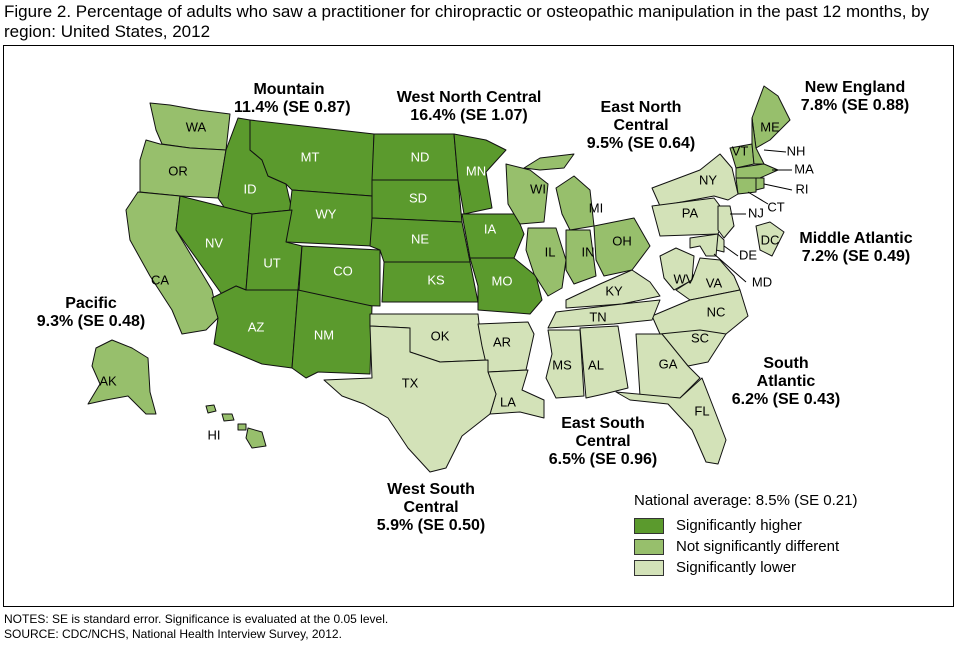 Image resolution: width=960 pixels, height=648 pixels. Describe the element at coordinates (527, 194) in the screenshot. I see `state-wi` at that location.